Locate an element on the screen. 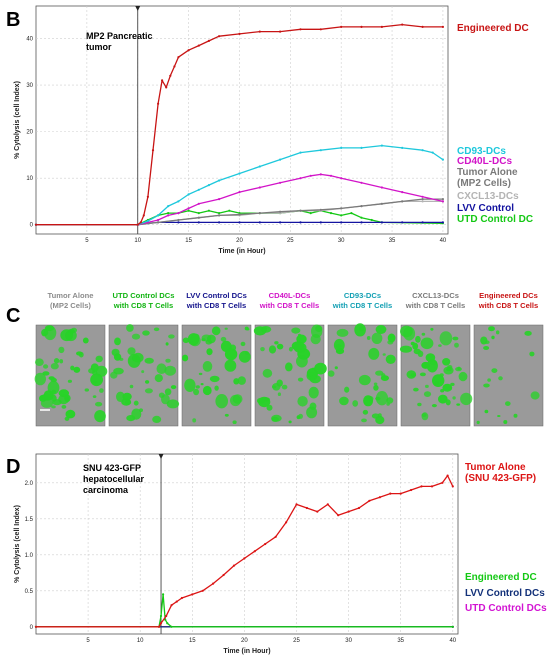 The image size is (550, 656). y-tick-label: 20 is located at coordinates (29, 133).